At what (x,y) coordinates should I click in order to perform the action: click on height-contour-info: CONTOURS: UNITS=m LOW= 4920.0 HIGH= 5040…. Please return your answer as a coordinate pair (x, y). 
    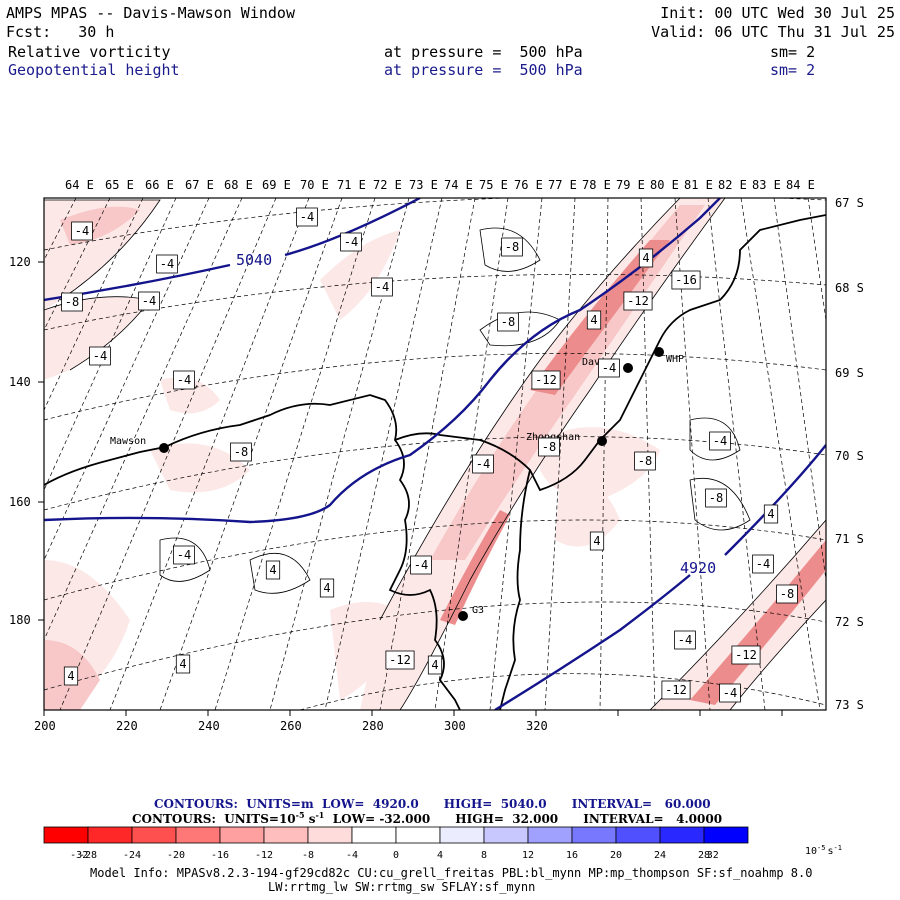
    Looking at the image, I should click on (432, 804).